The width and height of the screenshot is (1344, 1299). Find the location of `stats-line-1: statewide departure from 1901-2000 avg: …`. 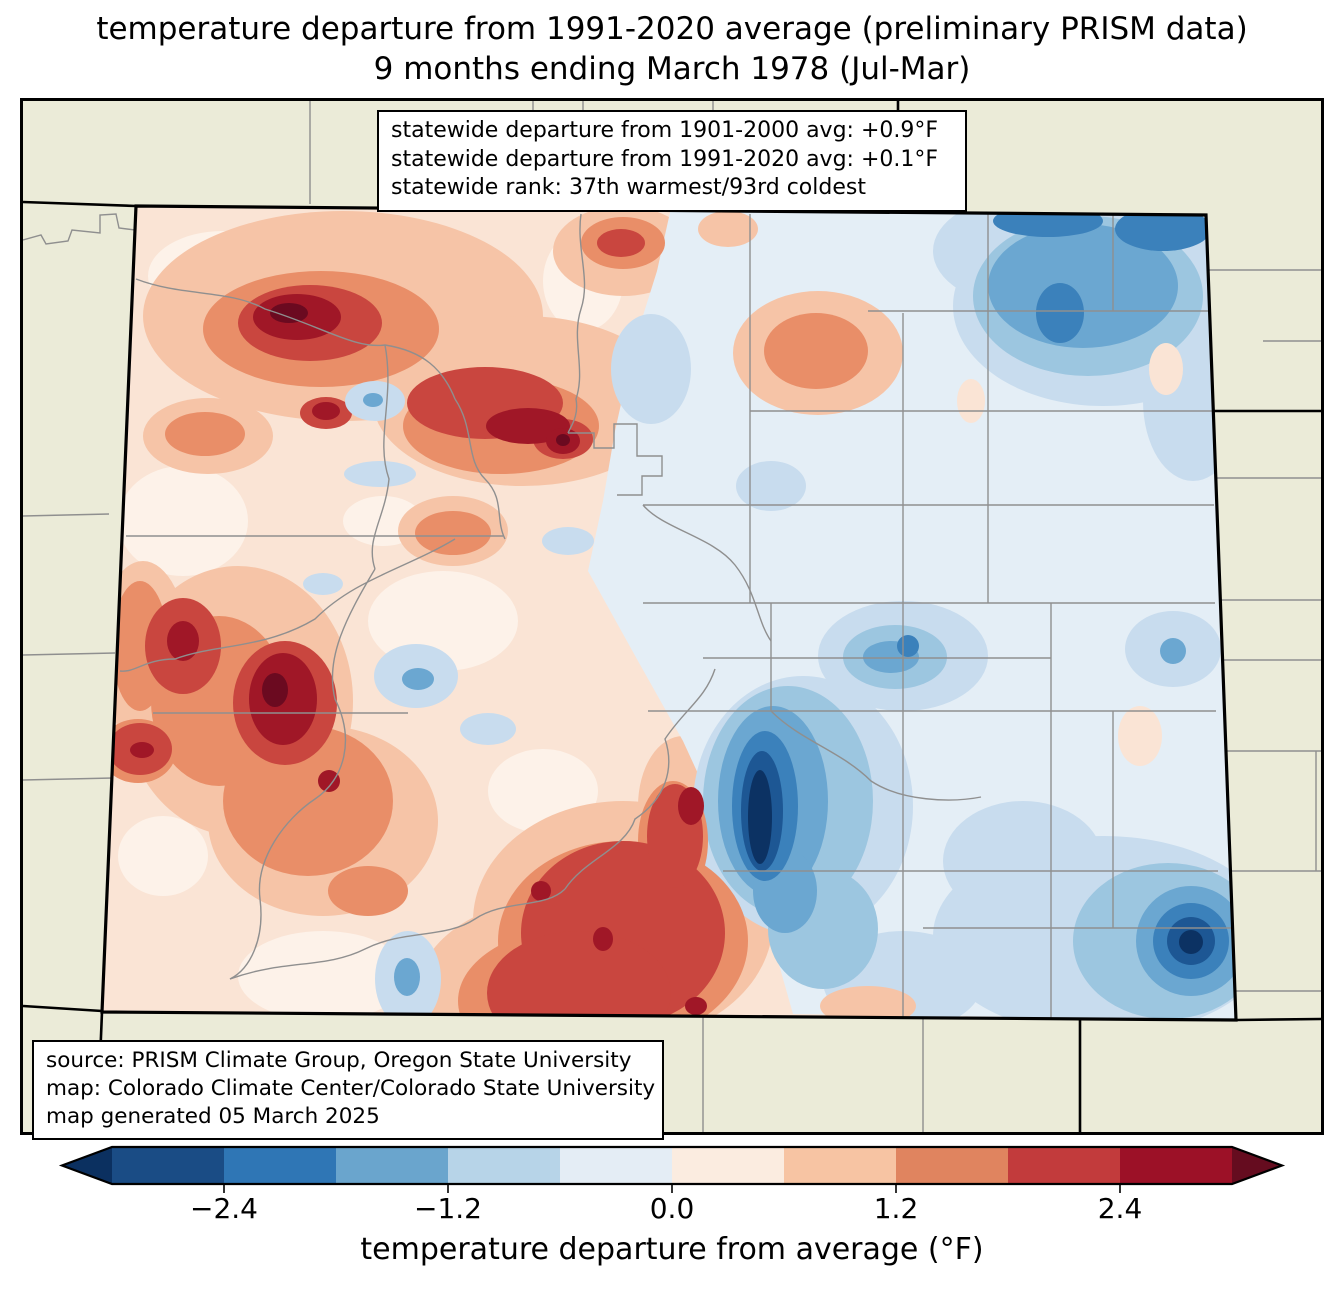

stats-line-1: statewide departure from 1901-2000 avg: … is located at coordinates (665, 130).